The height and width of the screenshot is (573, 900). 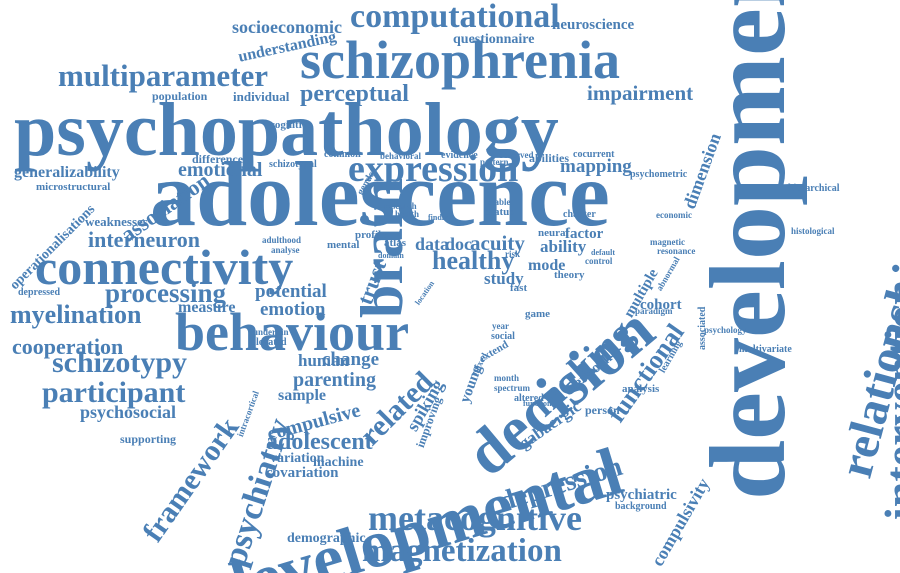 What do you see at coordinates (500, 212) in the screenshot?
I see `word-status: status` at bounding box center [500, 212].